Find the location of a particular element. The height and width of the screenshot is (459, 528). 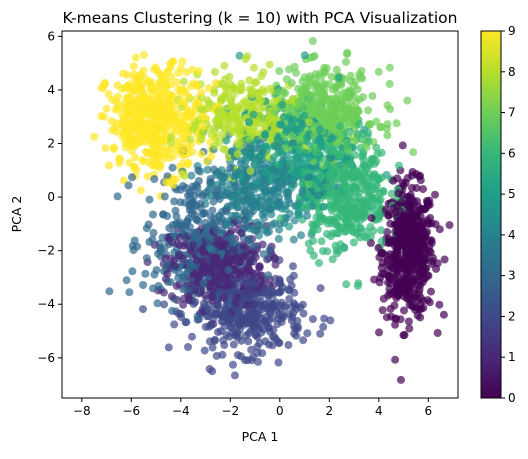

y-axis: −6 −4 −2 0 2 4 6 is located at coordinates (49, 197).